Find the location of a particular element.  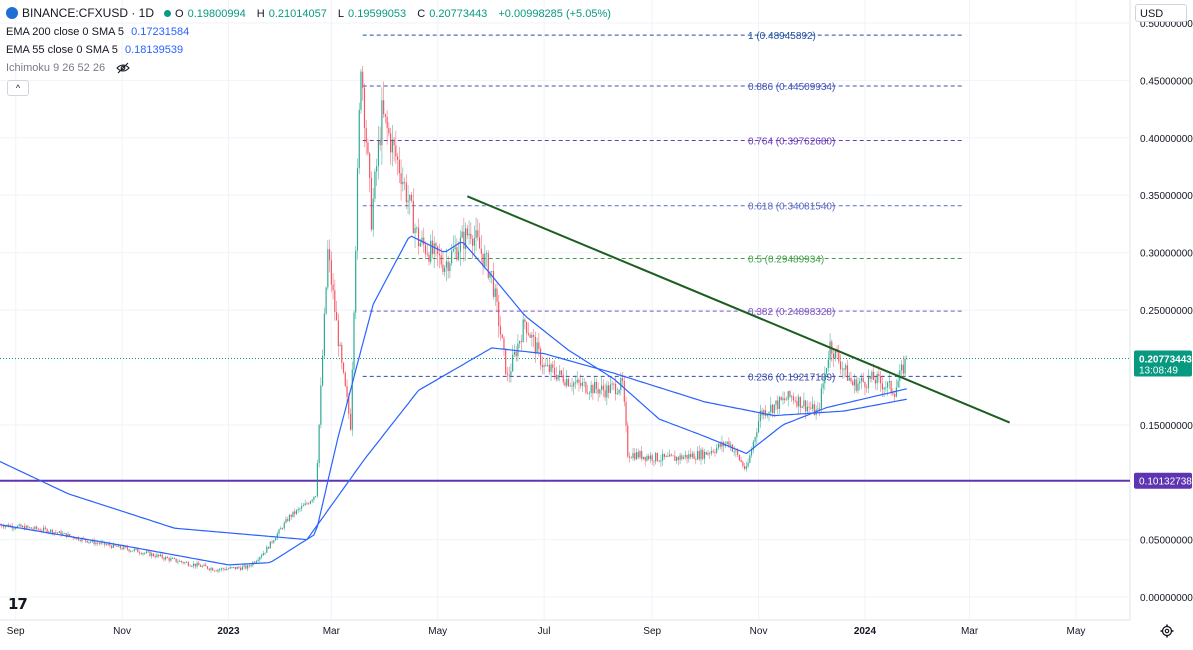

ema55-legend: EMA 55 close 0 SMA 5 0.18139539 is located at coordinates (96, 50).